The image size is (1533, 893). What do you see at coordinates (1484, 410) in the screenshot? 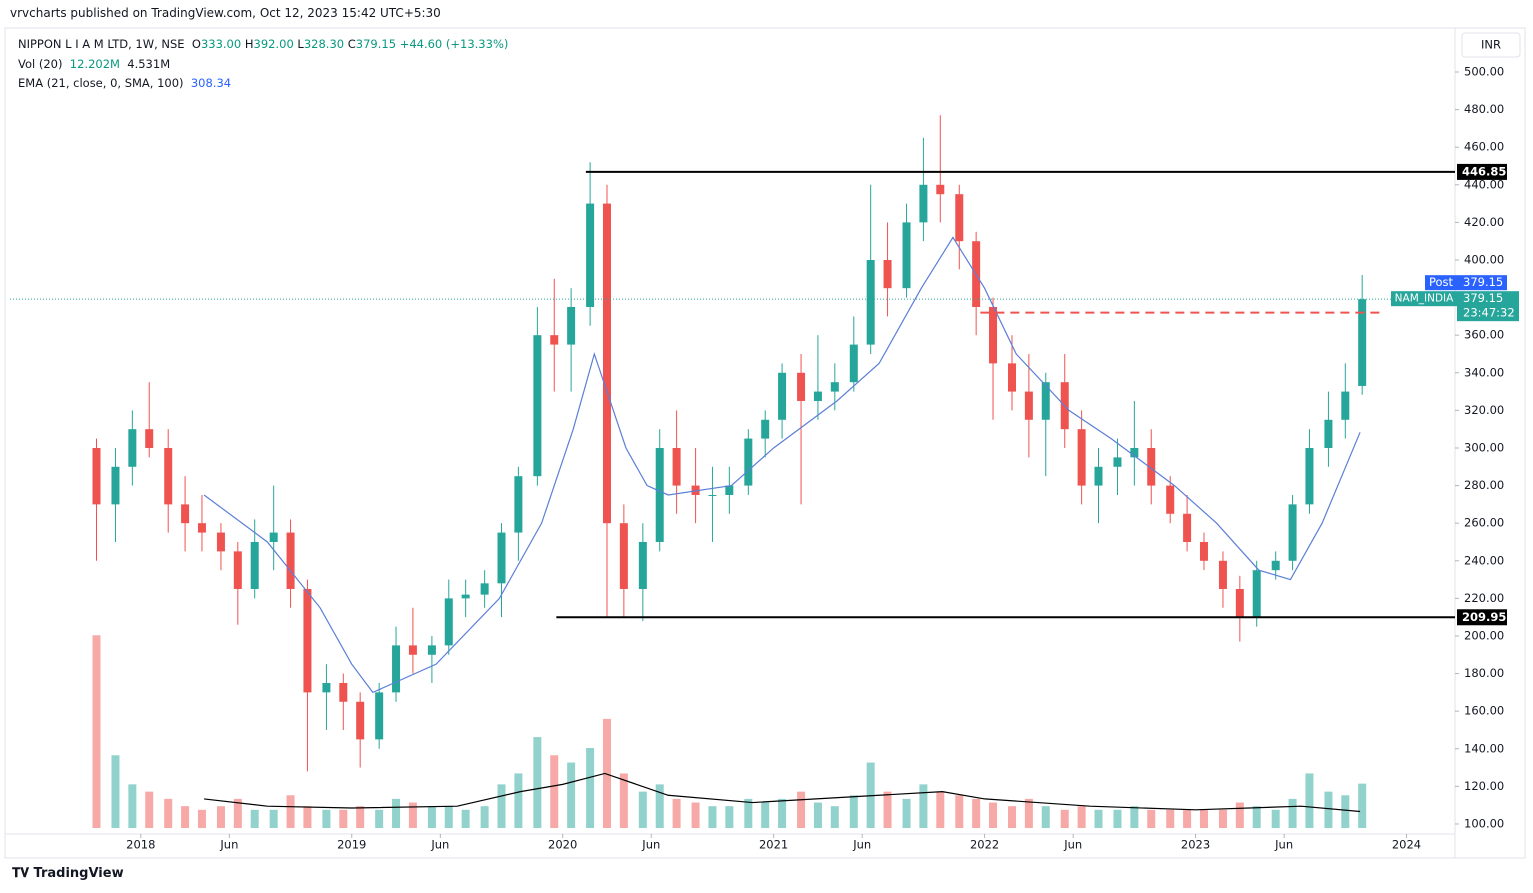
I see `y-tick-label: 320.00` at bounding box center [1484, 410].